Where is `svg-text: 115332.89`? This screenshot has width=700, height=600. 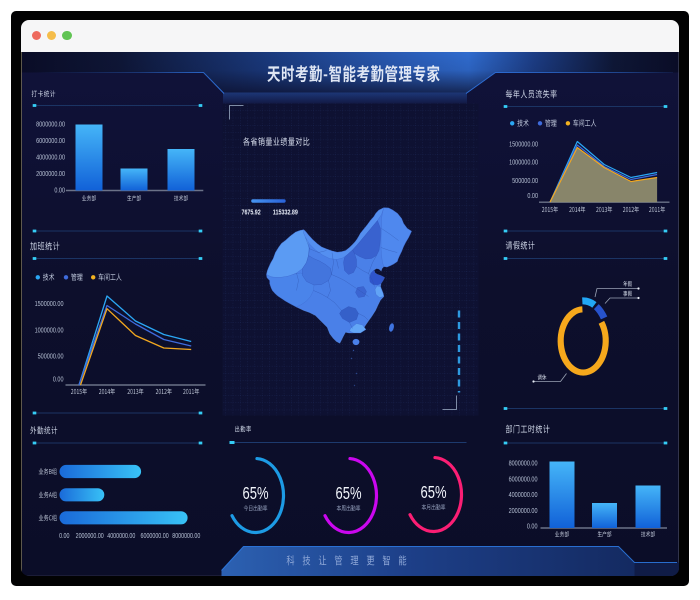 svg-text: 115332.89 is located at coordinates (284, 212).